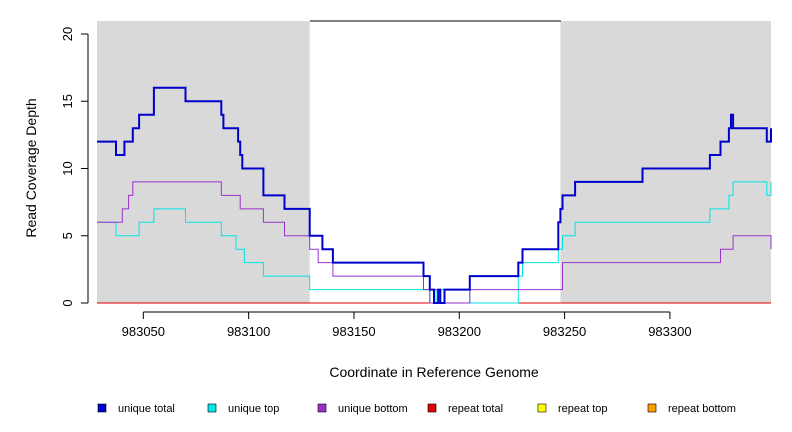  Describe the element at coordinates (432, 408) in the screenshot. I see `legend-swatch-repeat-total` at that location.